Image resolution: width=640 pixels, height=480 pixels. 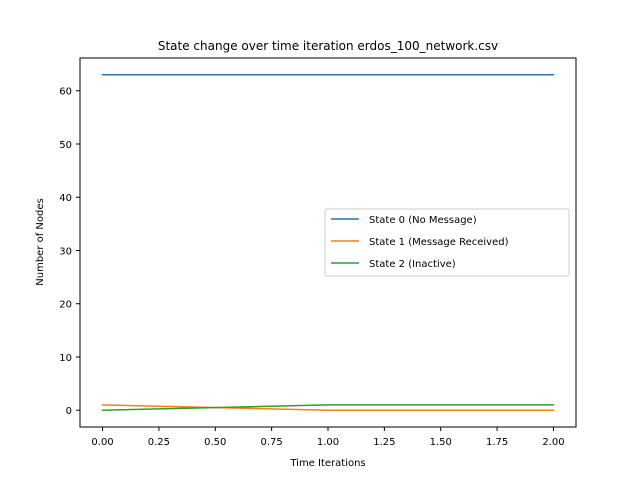 What do you see at coordinates (65, 251) in the screenshot?
I see `y-tick-label: 30` at bounding box center [65, 251].